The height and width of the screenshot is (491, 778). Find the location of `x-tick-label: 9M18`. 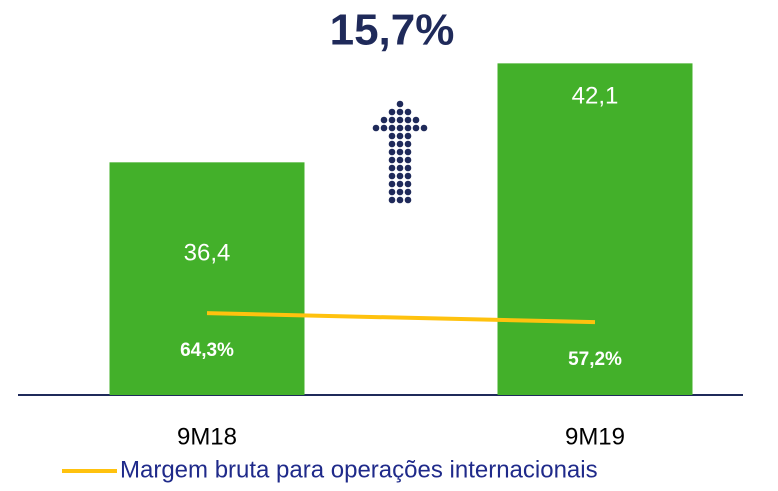

x-tick-label: 9M18 is located at coordinates (207, 436).